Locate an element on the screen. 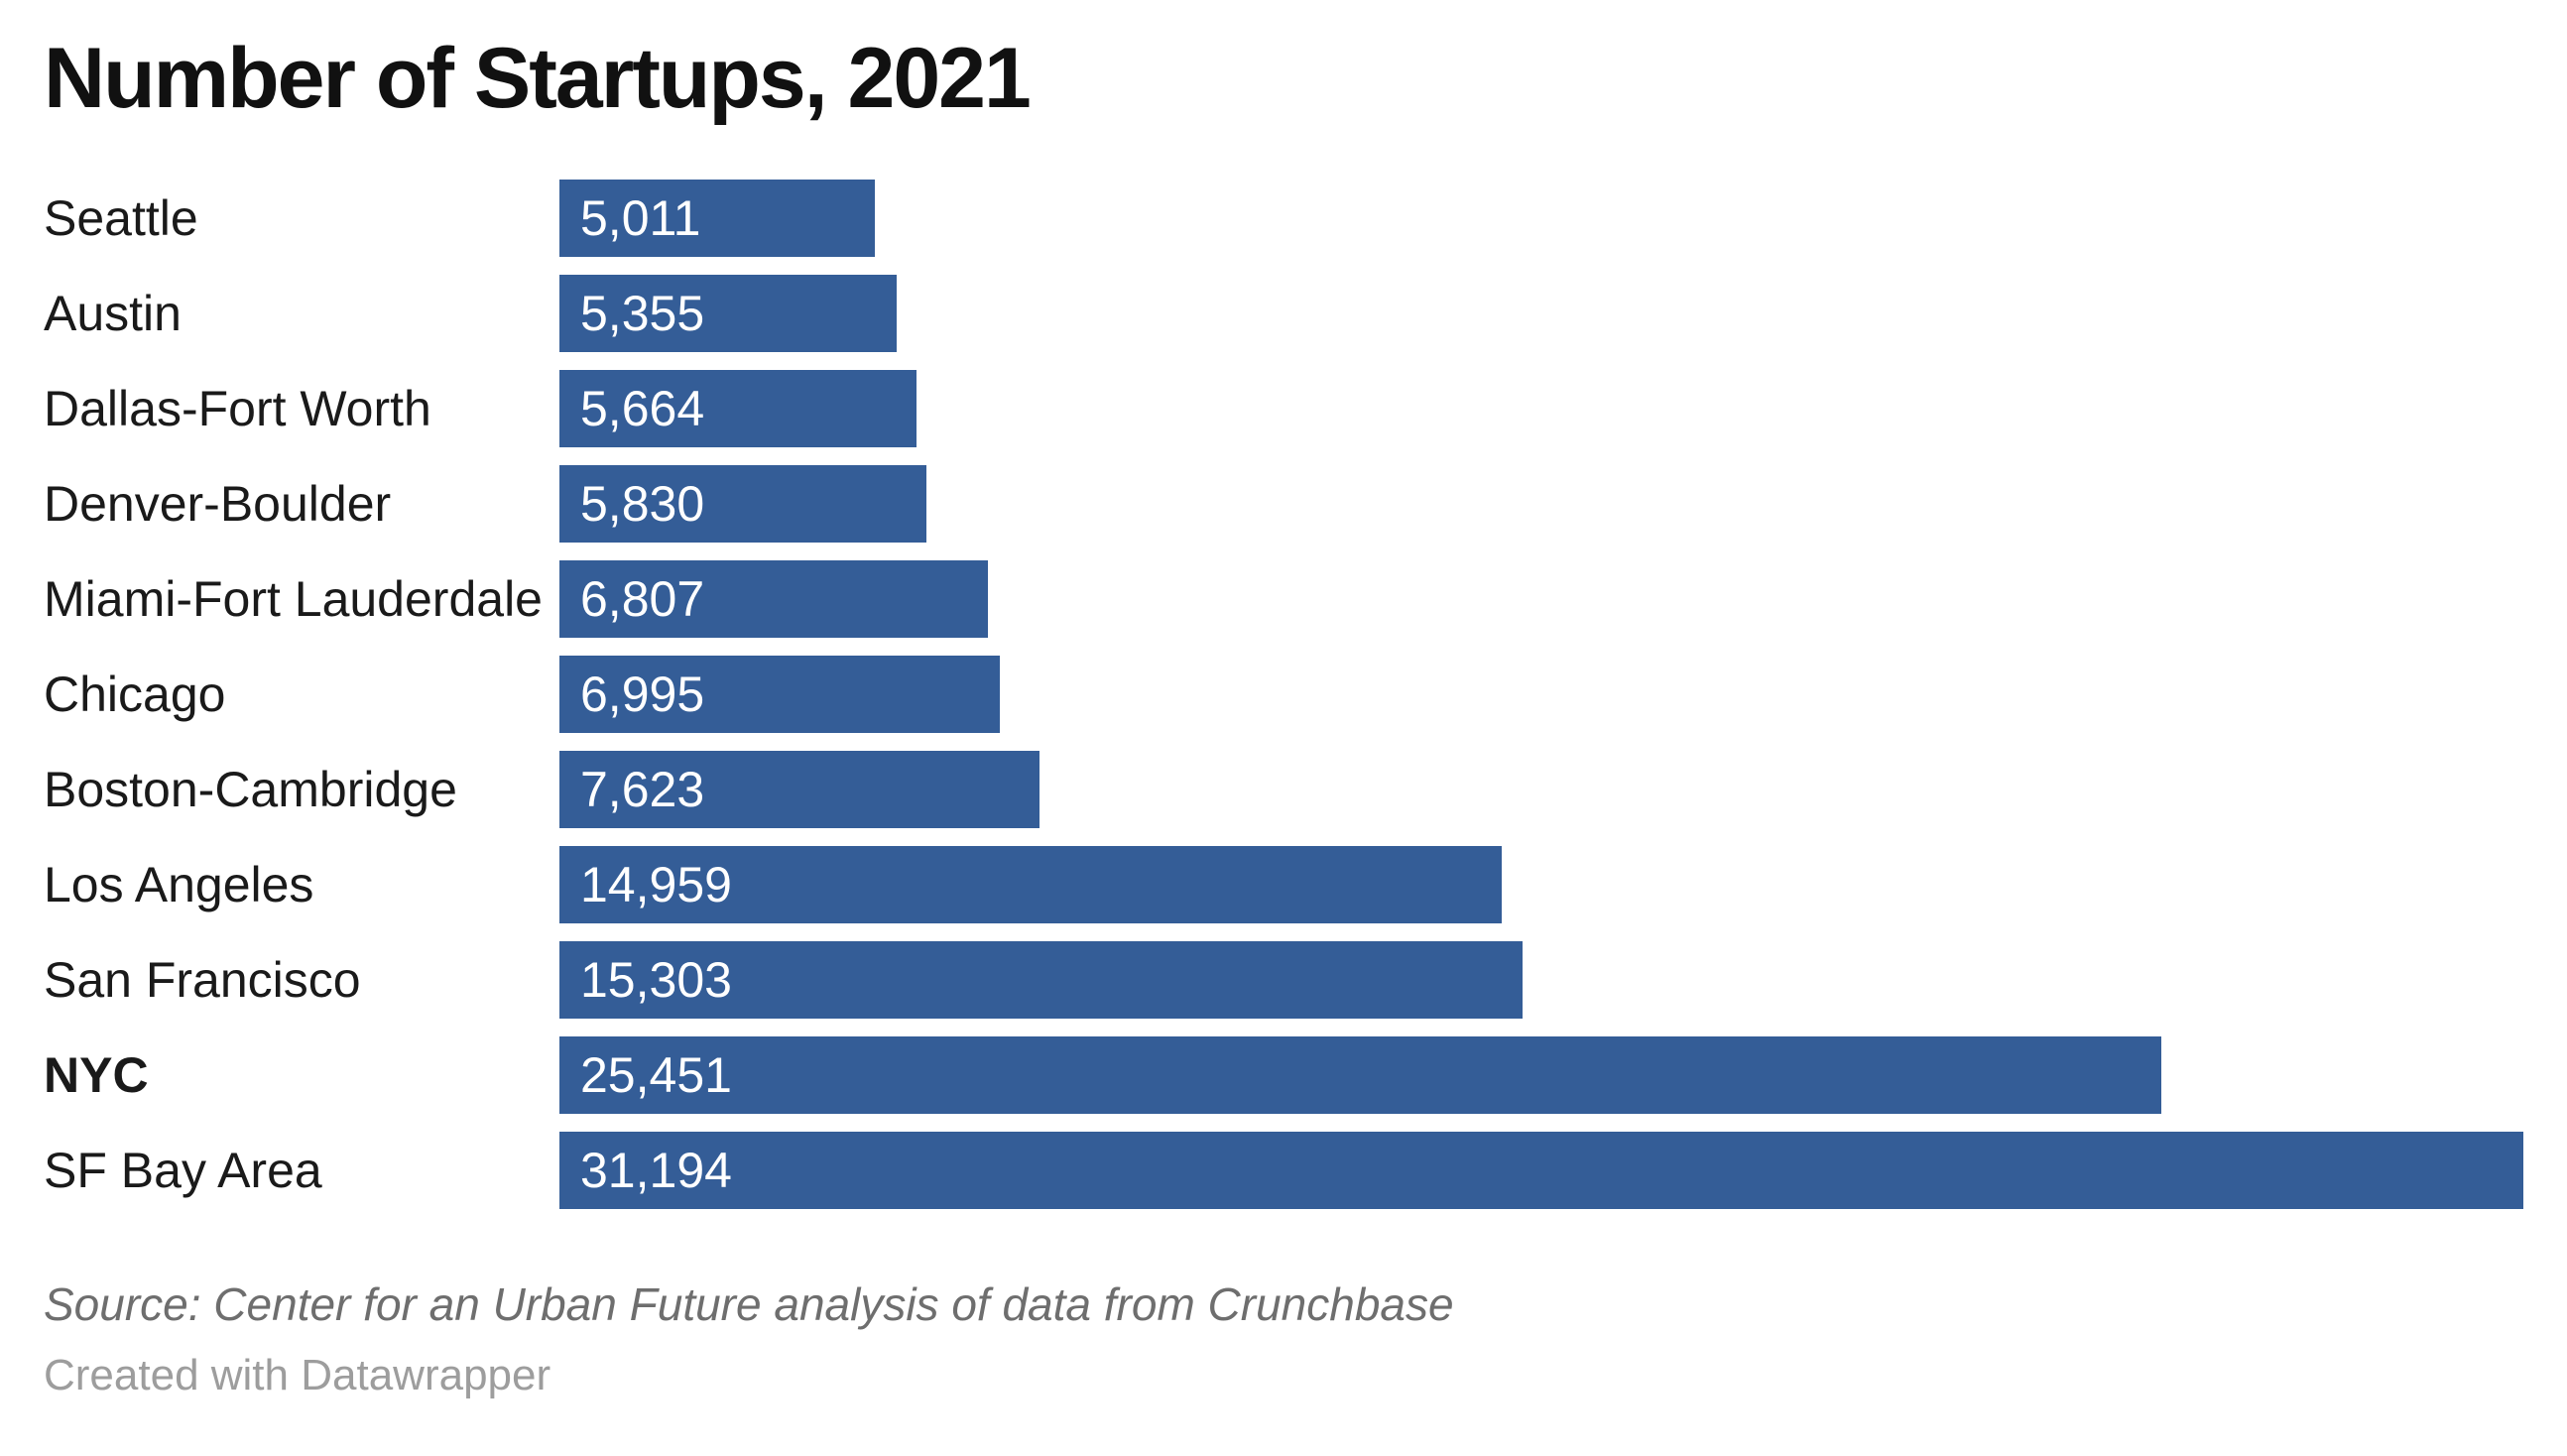 The image size is (2567, 1456). chart-row: Denver-Boulder 5,830 is located at coordinates (1283, 503).